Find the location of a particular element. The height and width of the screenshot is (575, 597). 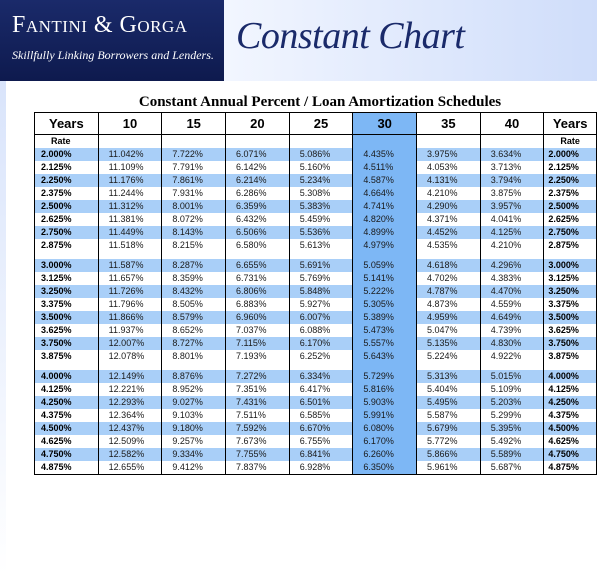

rate-label-right: Rate is located at coordinates (570, 141).